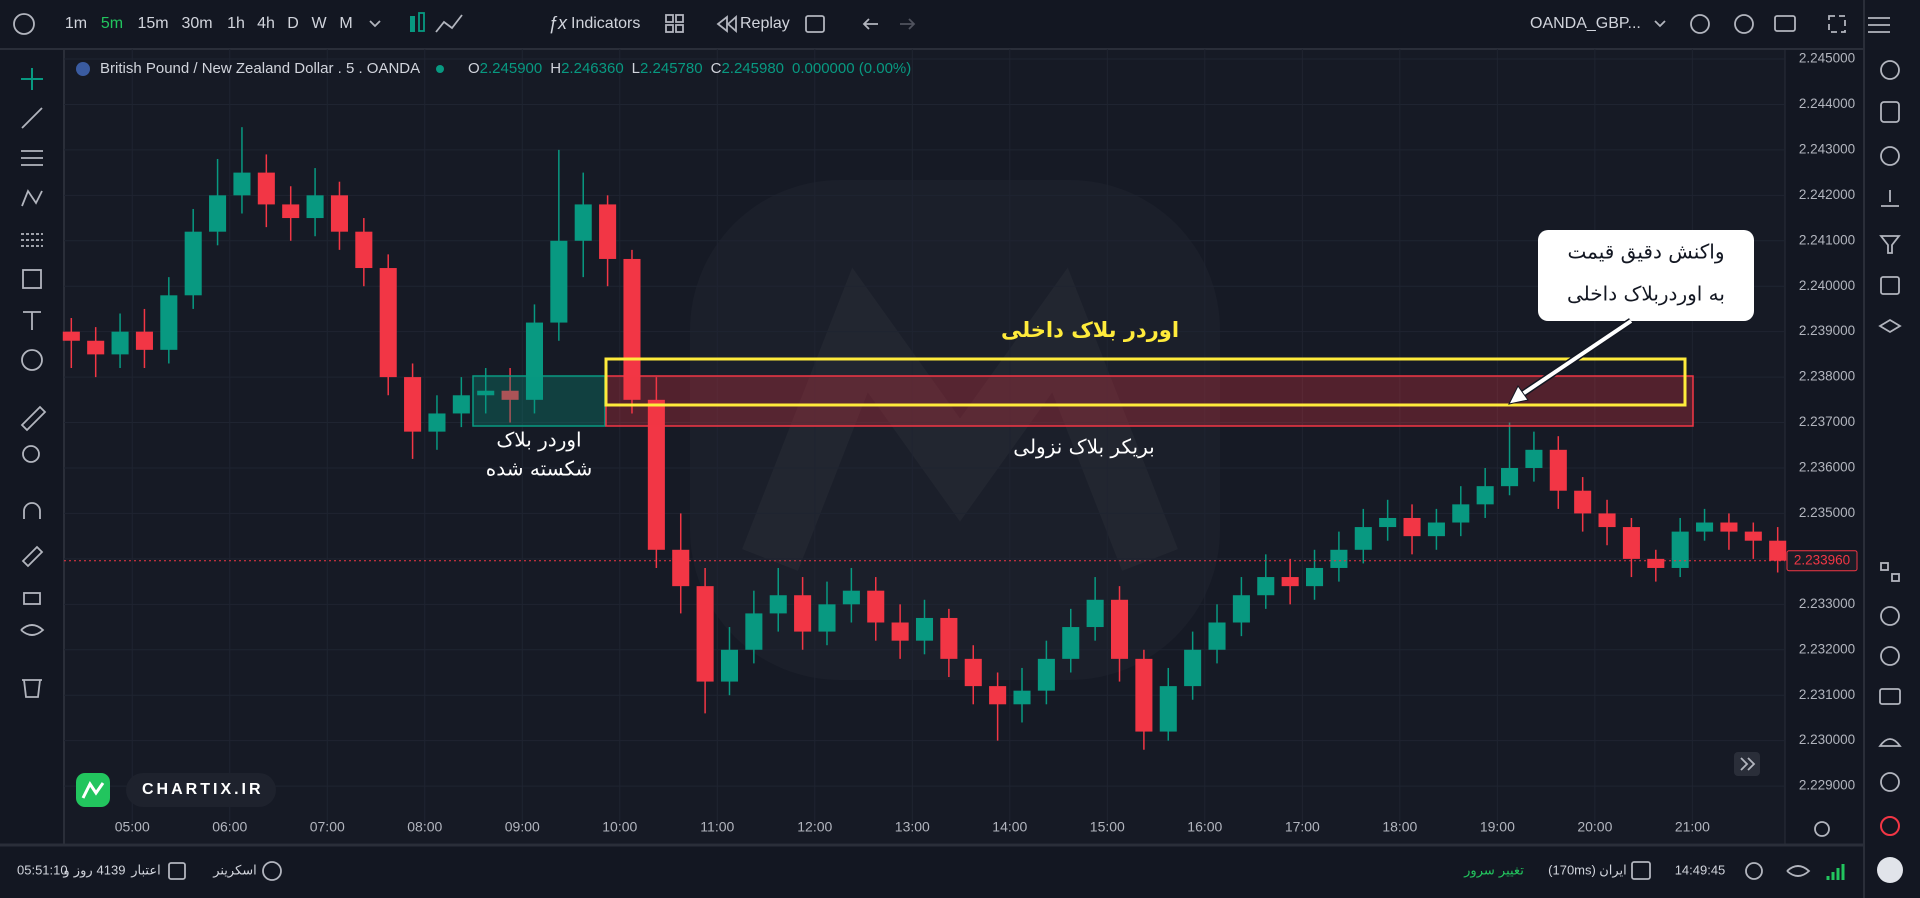 Image resolution: width=1920 pixels, height=898 pixels. Describe the element at coordinates (1827, 785) in the screenshot. I see `y-tick-label: 2.229000` at that location.